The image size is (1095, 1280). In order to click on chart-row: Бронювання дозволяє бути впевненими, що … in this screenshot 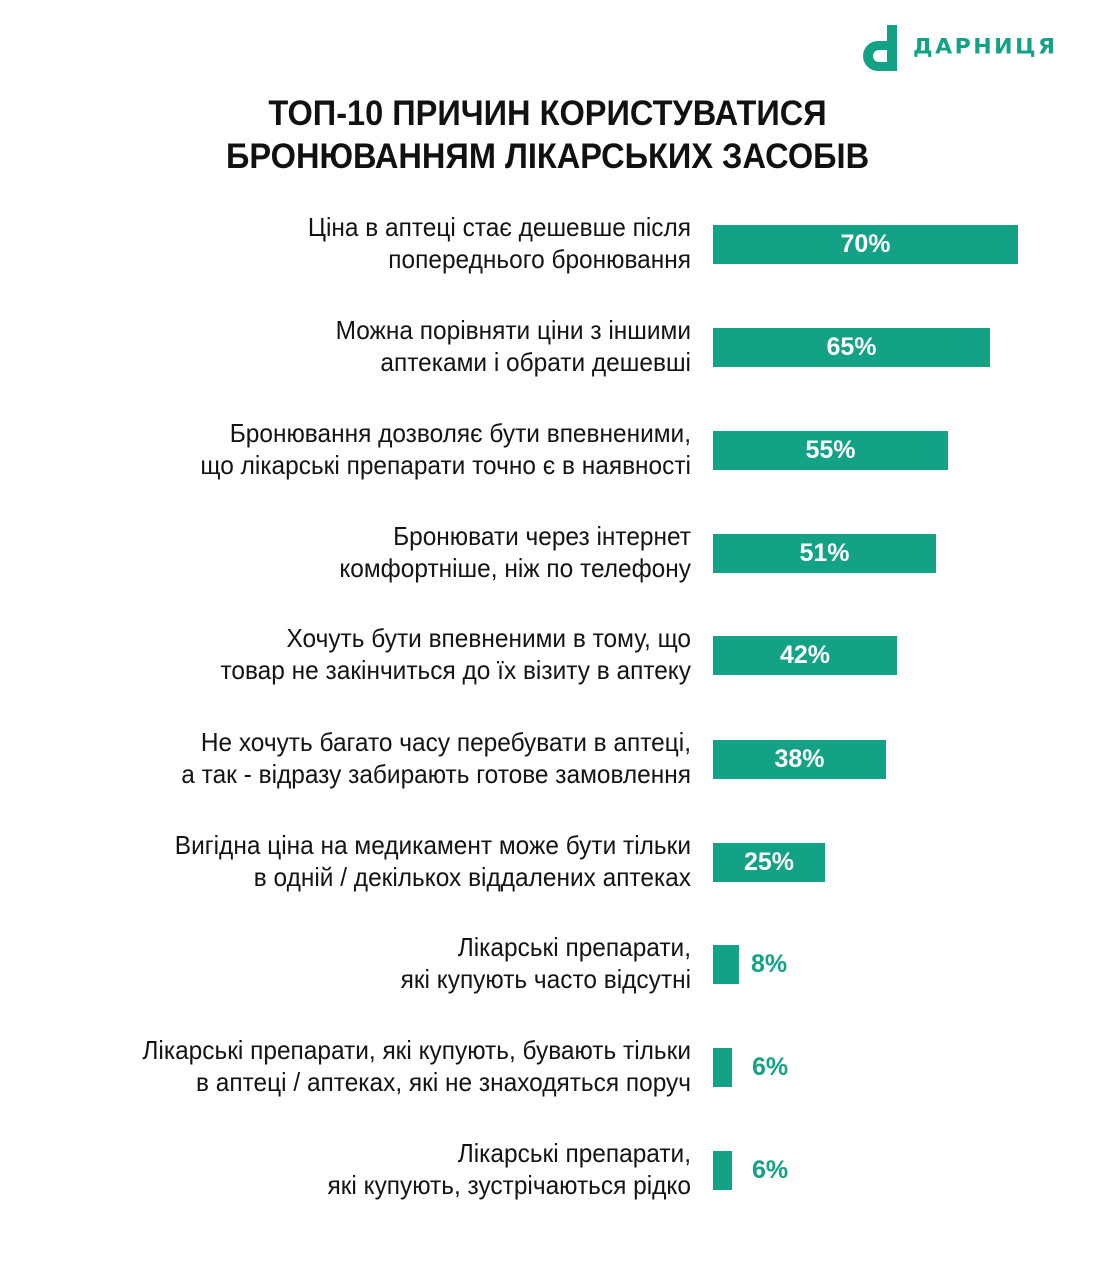, I will do `click(547, 455)`.